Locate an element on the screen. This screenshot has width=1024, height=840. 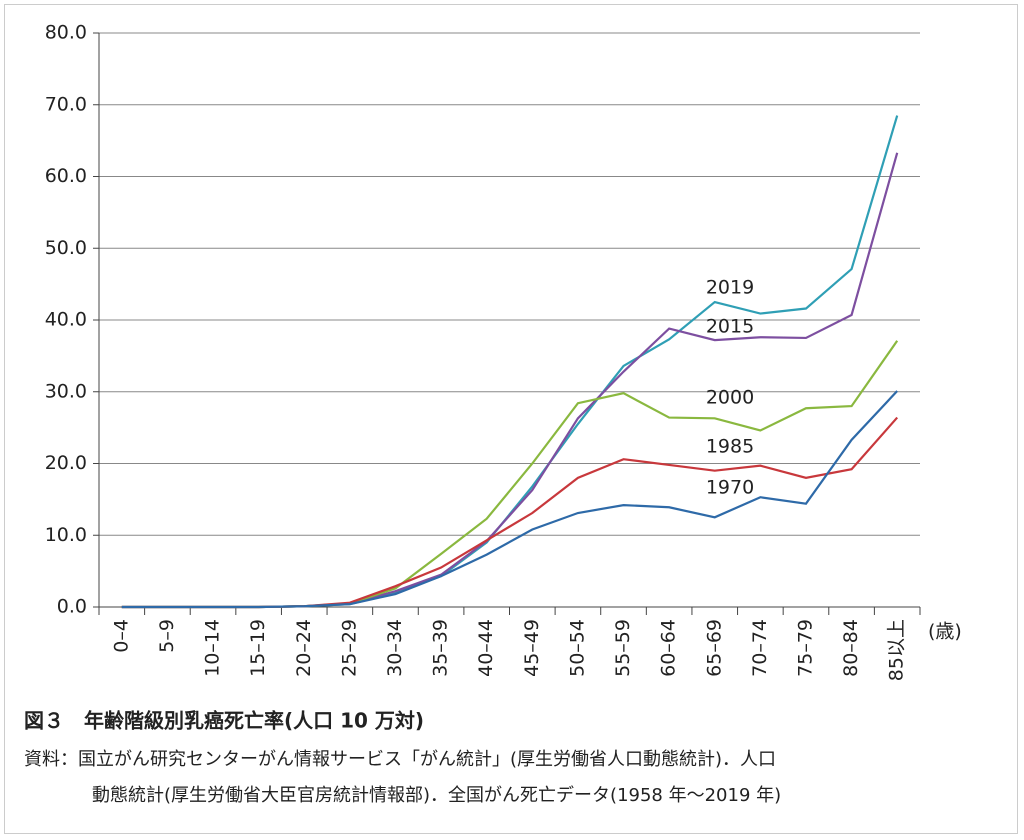
y-tick-label: 0.0 is located at coordinates (72, 607).